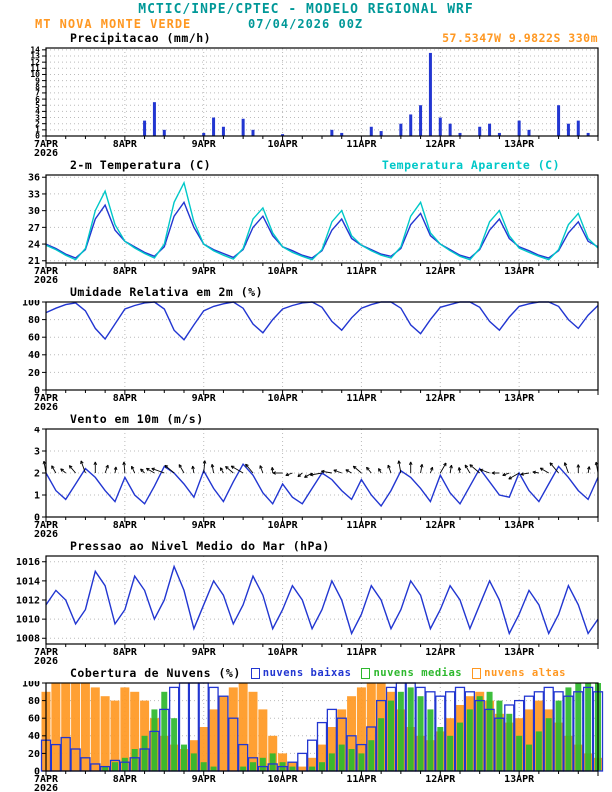 The height and width of the screenshot is (792, 612). I want to click on svg-text: 1, so click(37, 130).